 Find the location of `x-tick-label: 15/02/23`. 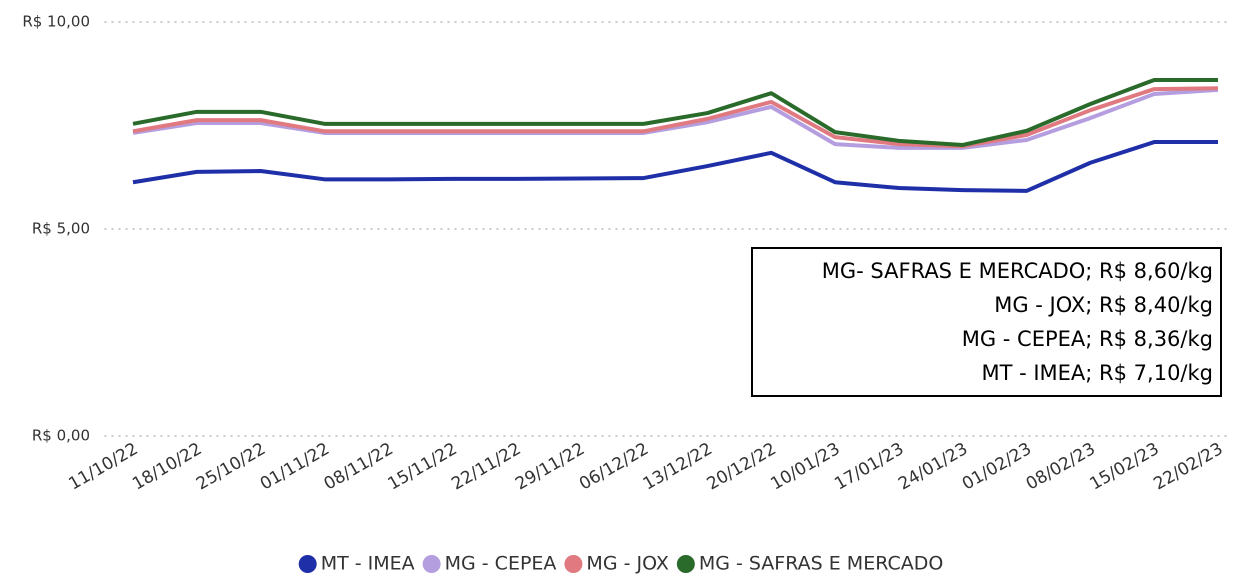

x-tick-label: 15/02/23 is located at coordinates (1125, 467).